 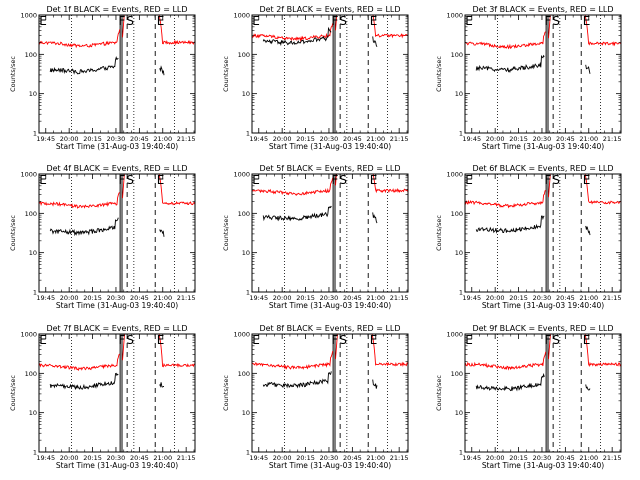 What do you see at coordinates (329, 168) in the screenshot?
I see `panel-title: Det 5f BLACK = Events, RED = LLD` at bounding box center [329, 168].